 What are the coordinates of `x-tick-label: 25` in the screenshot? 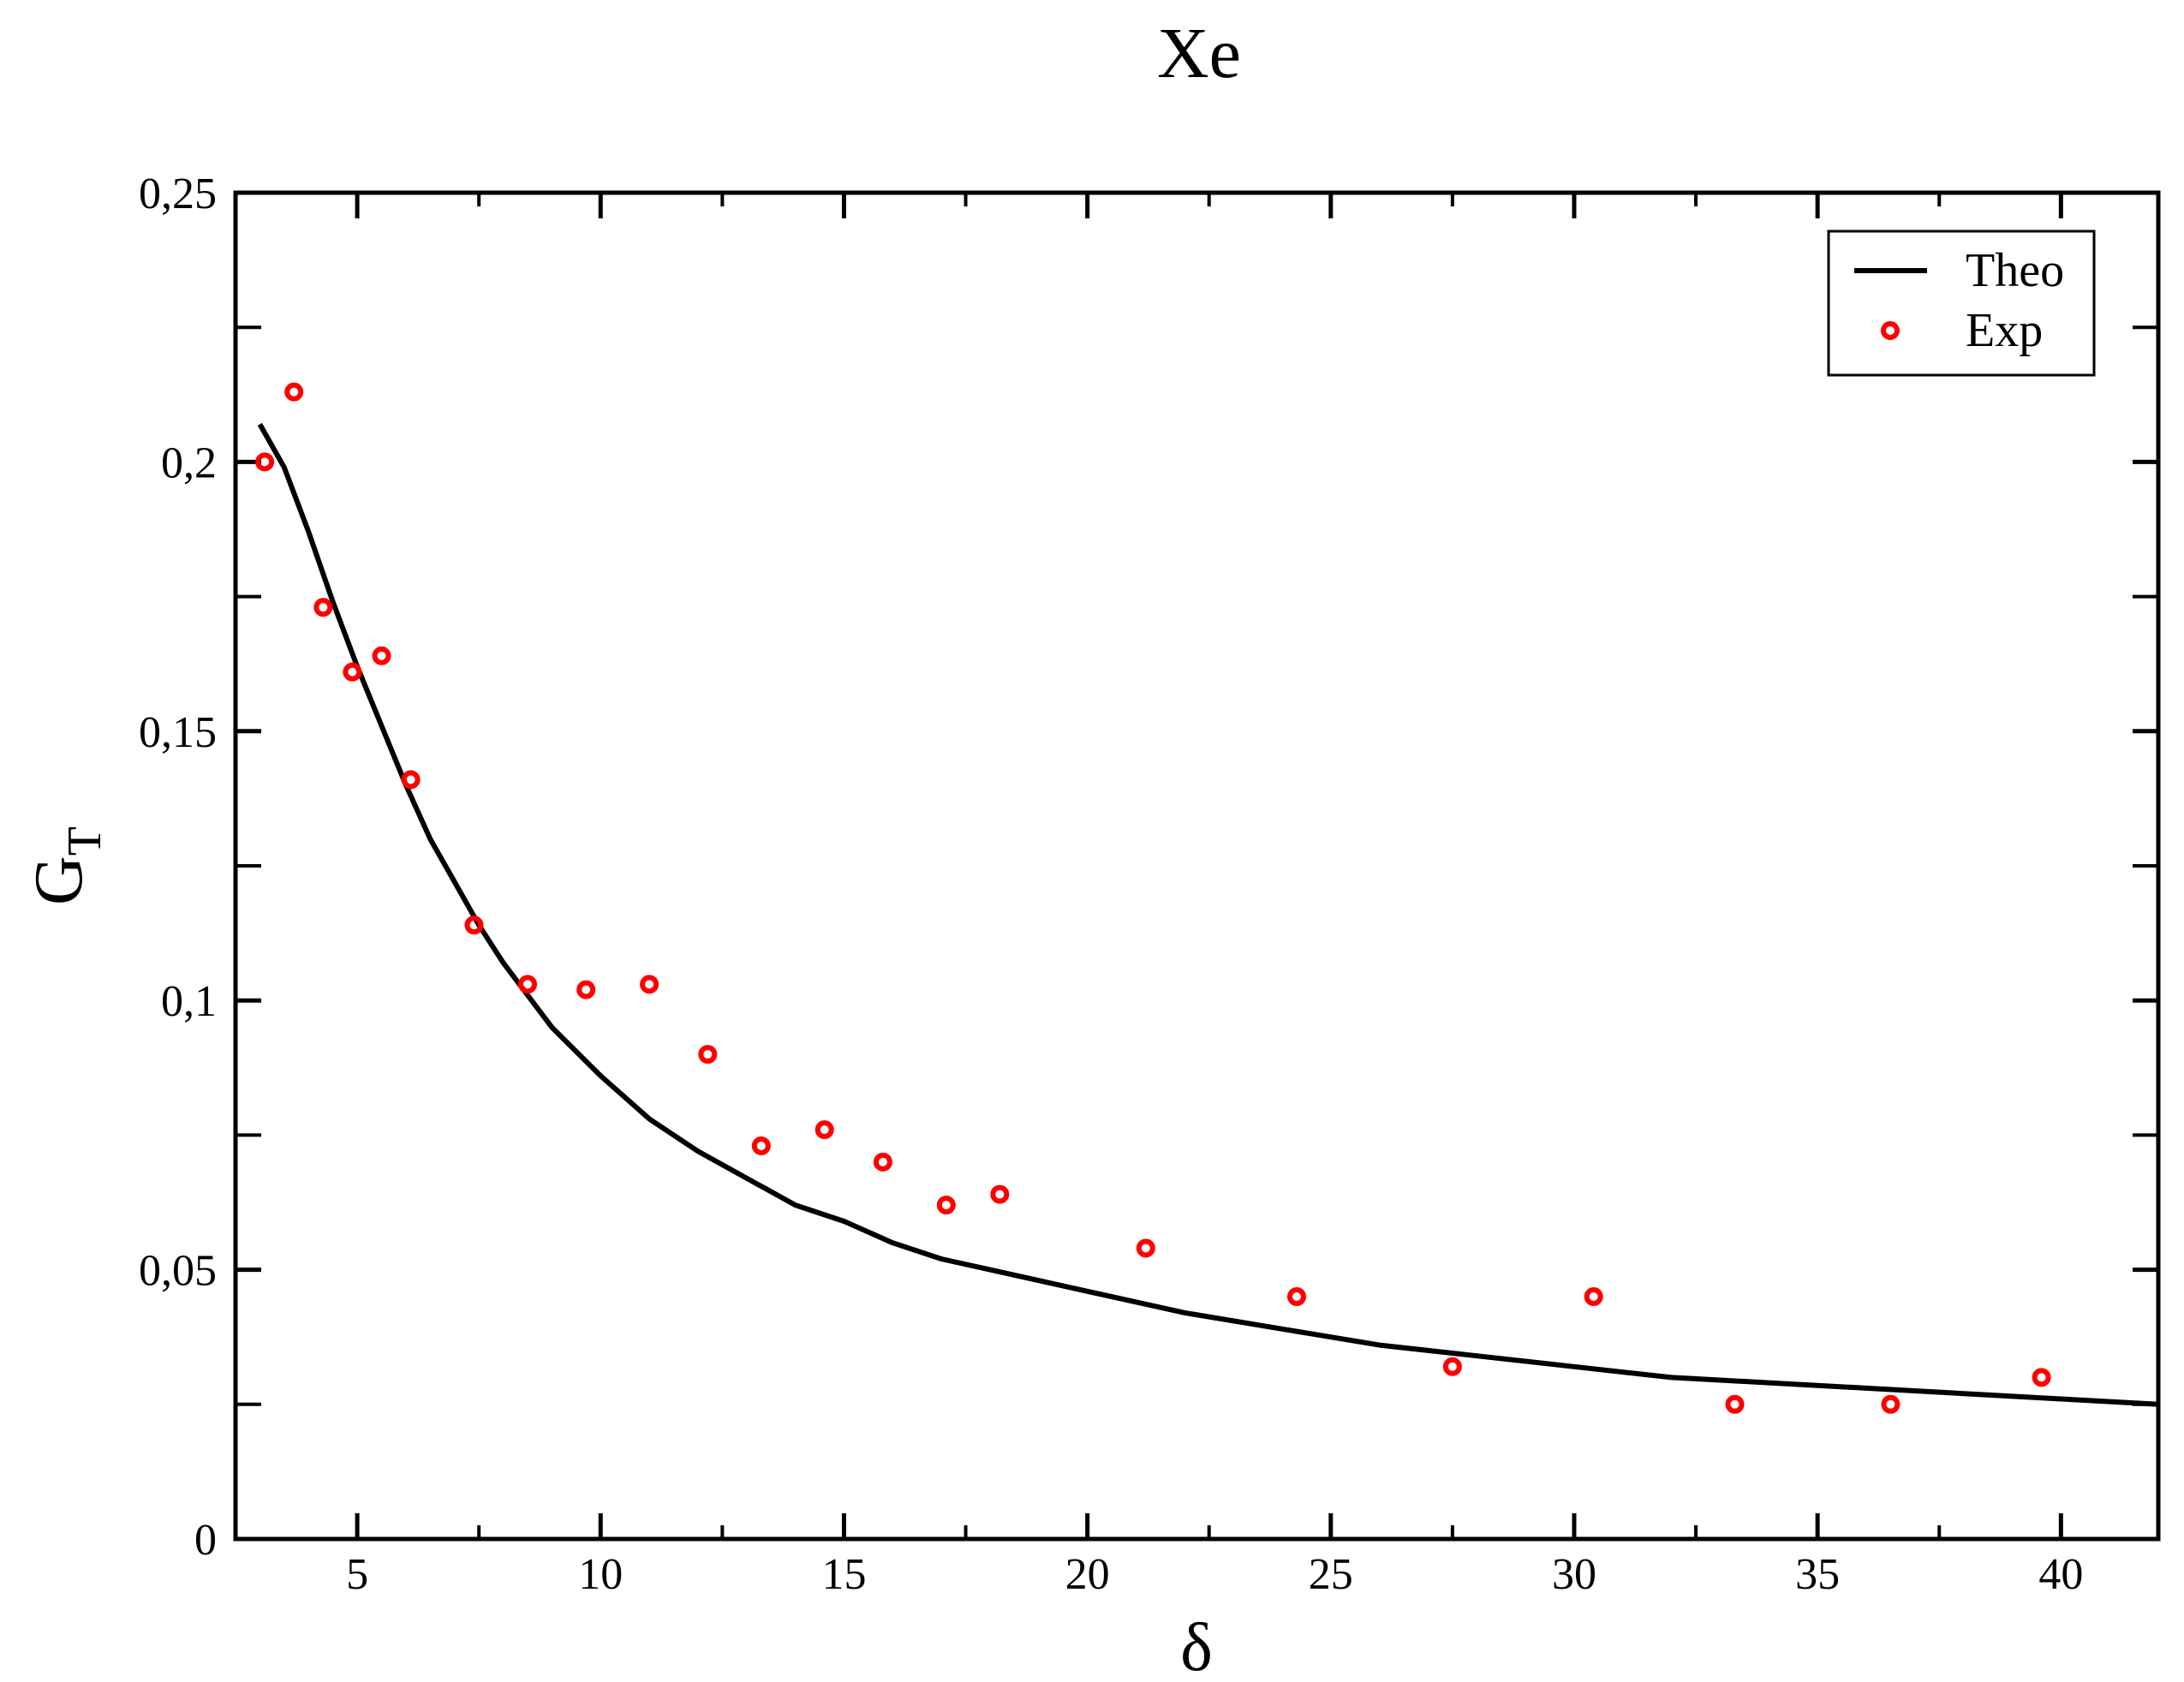 It's located at (1331, 1574).